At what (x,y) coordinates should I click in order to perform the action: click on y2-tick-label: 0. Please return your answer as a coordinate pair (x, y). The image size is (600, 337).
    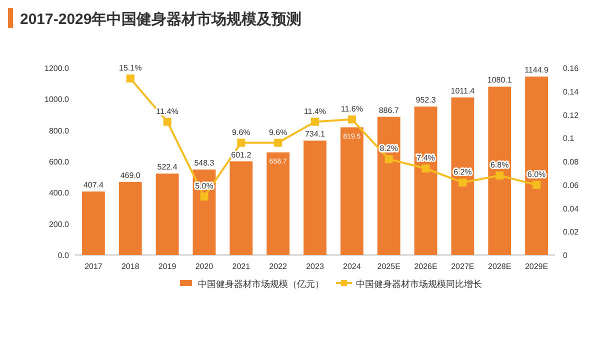
    Looking at the image, I should click on (565, 255).